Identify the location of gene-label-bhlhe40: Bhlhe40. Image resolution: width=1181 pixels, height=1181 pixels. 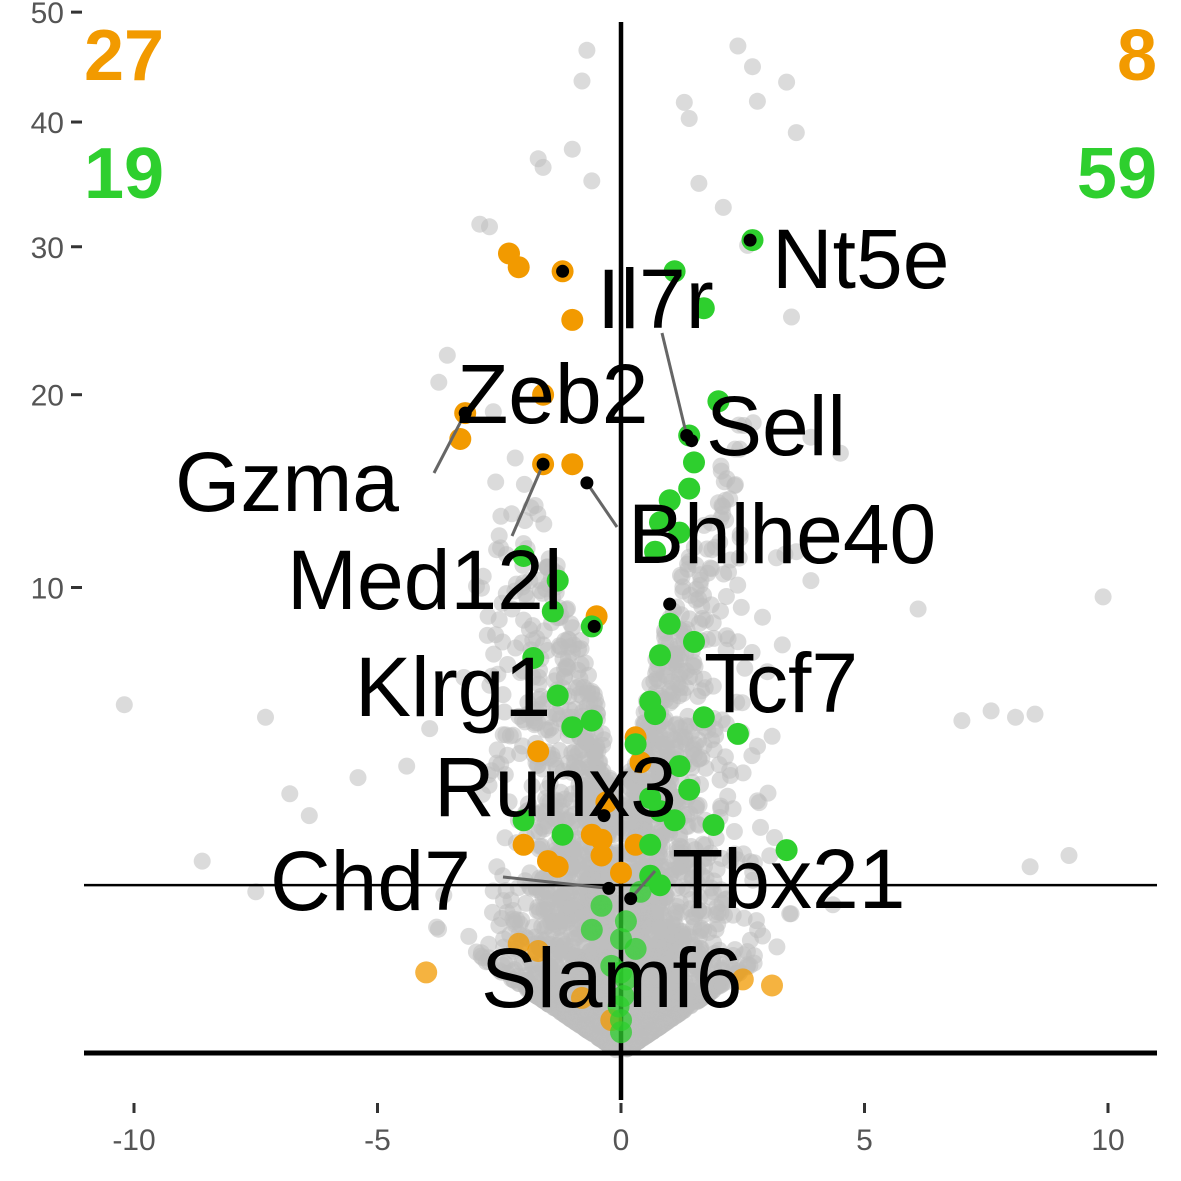
(782, 534).